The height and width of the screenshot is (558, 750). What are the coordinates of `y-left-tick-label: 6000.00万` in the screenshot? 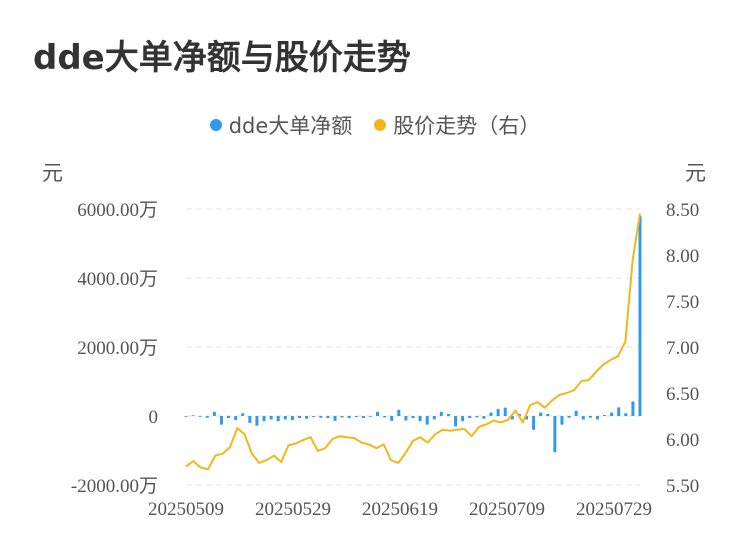 It's located at (117, 210).